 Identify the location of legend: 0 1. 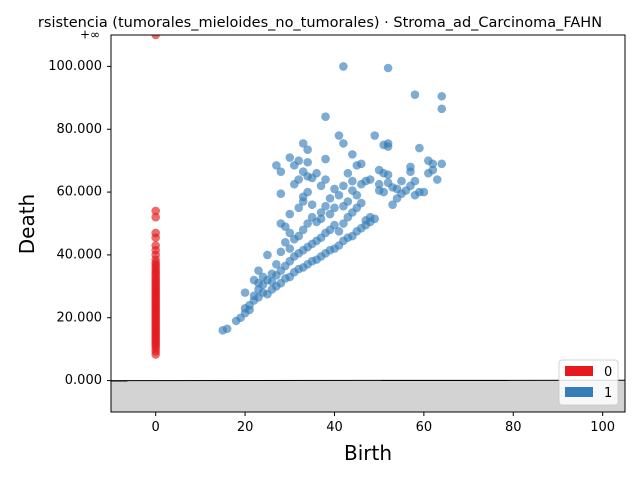
(588, 382).